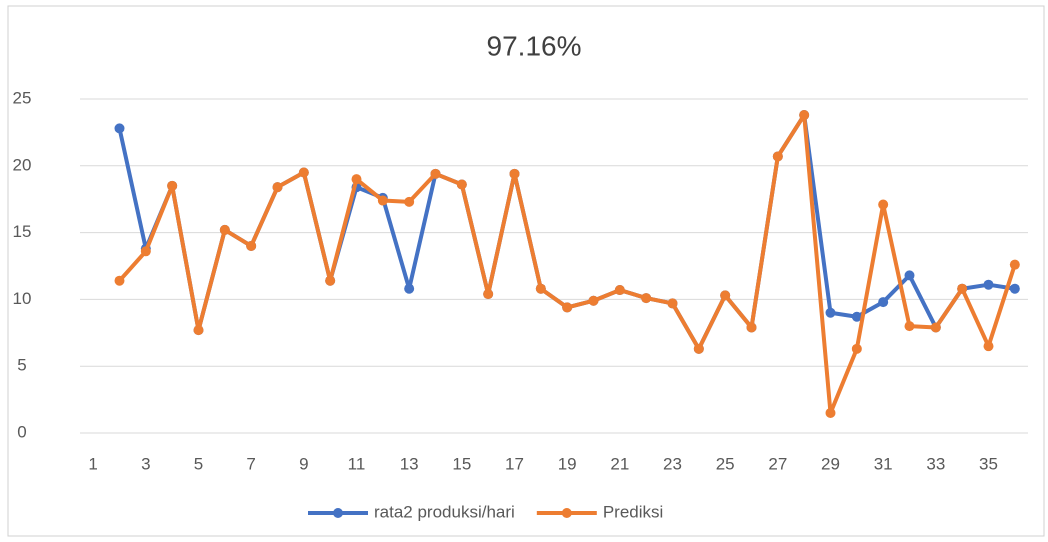 This screenshot has width=1048, height=542. I want to click on x-tick-label: 25, so click(725, 463).